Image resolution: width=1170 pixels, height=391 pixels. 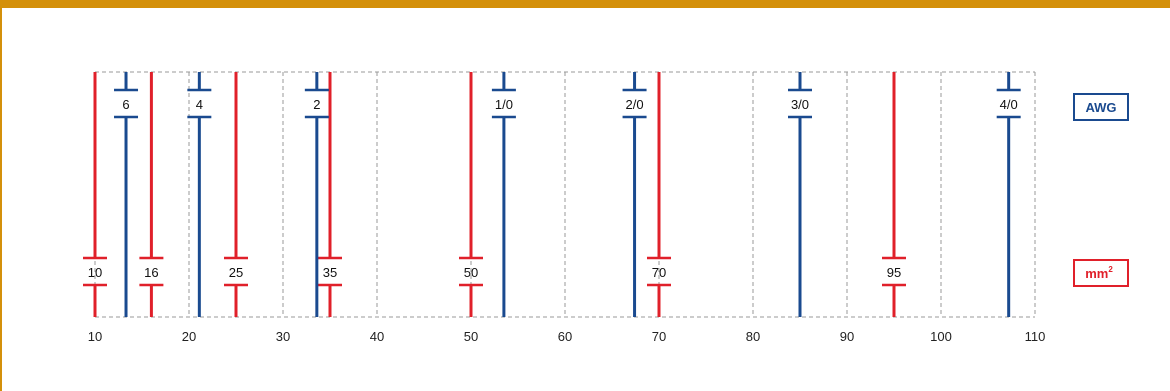 I want to click on x-tick-label-50: 50, so click(x=471, y=336).